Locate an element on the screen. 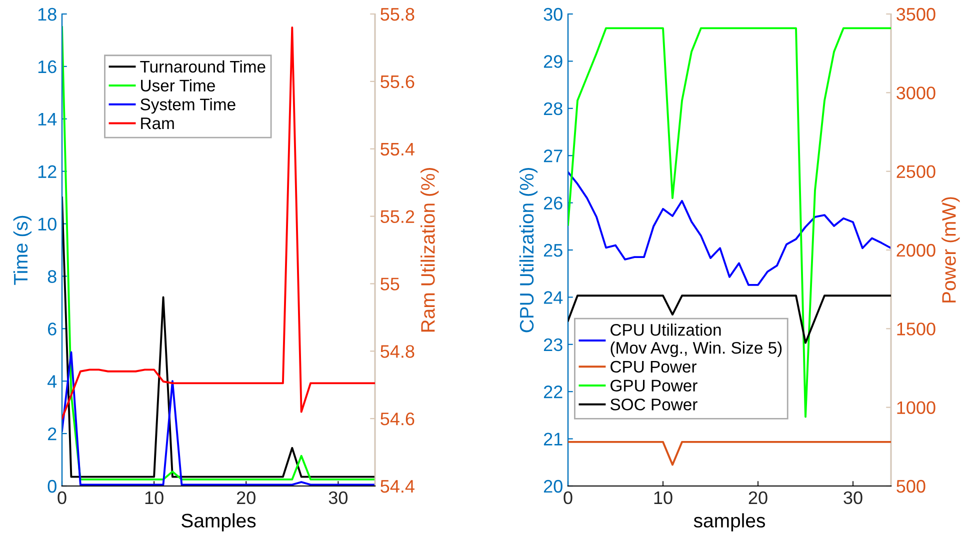  y2-tick-label: 3000 is located at coordinates (916, 93).